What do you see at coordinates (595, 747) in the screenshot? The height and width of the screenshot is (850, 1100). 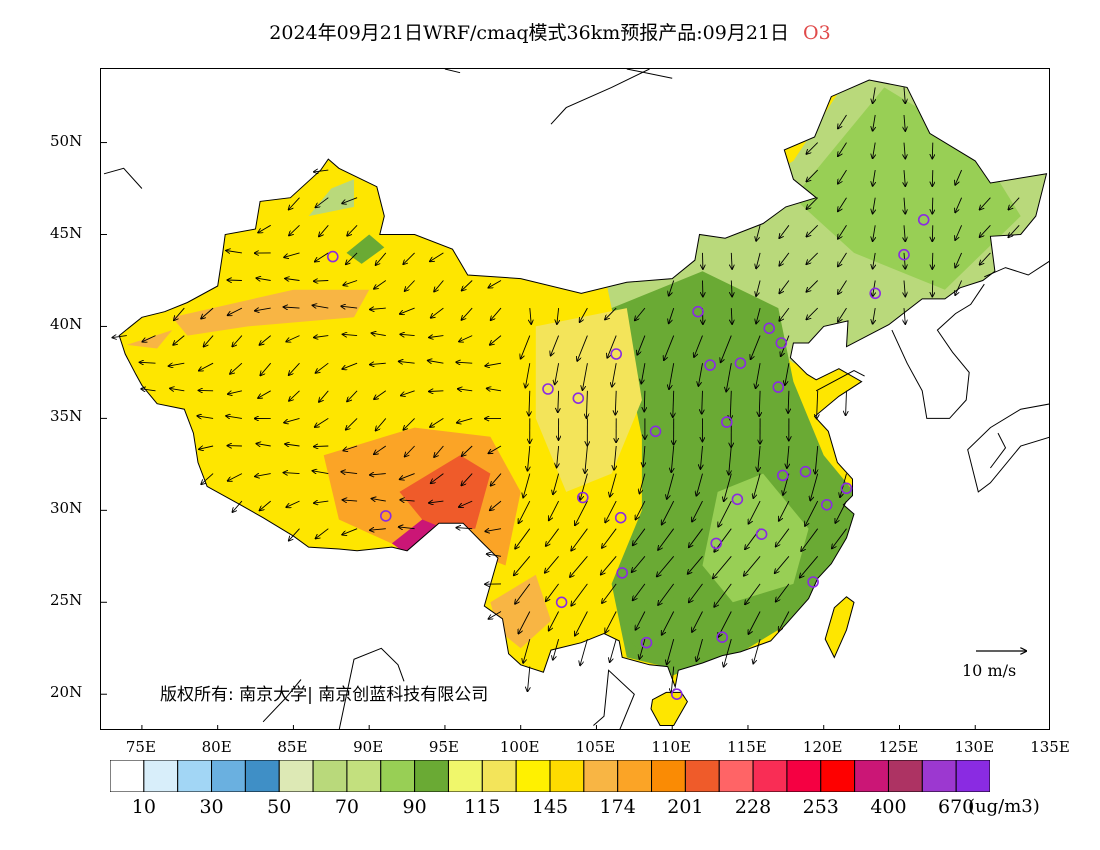 I see `lon-label: 105E` at bounding box center [595, 747].